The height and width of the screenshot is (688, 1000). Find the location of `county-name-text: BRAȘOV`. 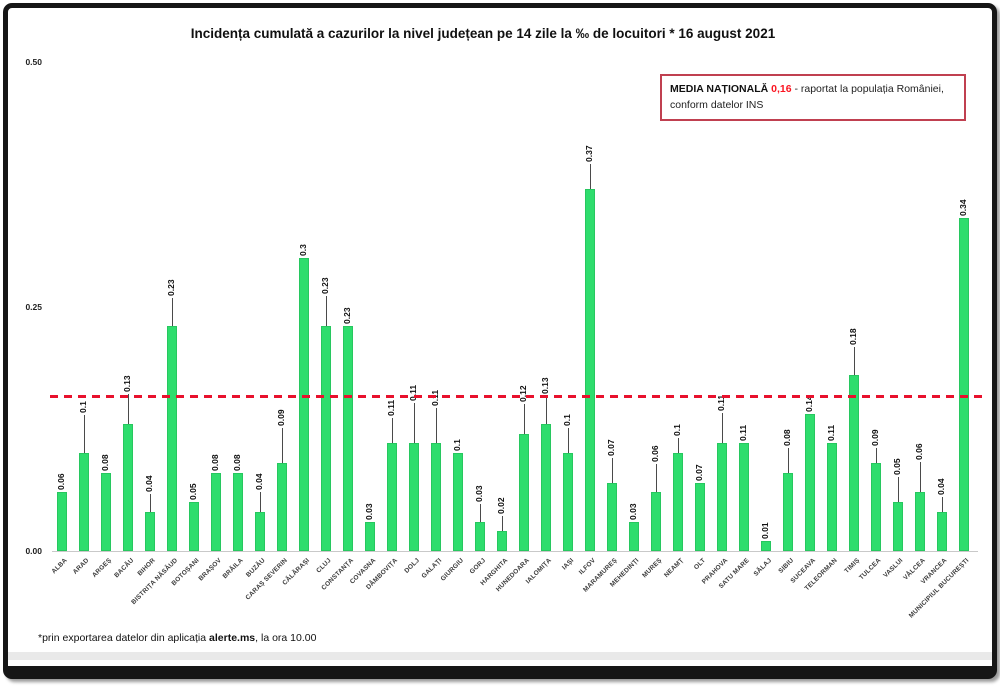

county-name-text: BRAȘOV is located at coordinates (210, 570).